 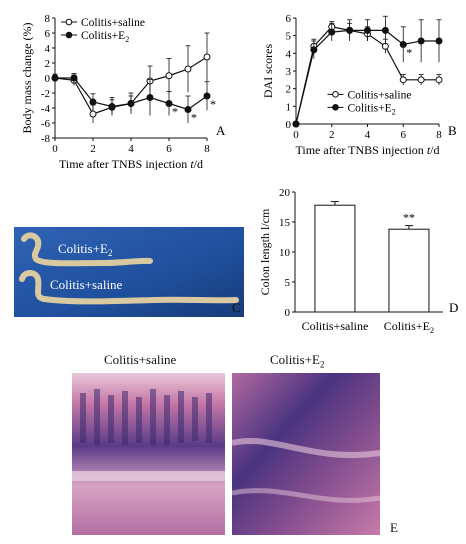 What do you see at coordinates (285, 223) in the screenshot?
I see `y-tick-label: 15` at bounding box center [285, 223].